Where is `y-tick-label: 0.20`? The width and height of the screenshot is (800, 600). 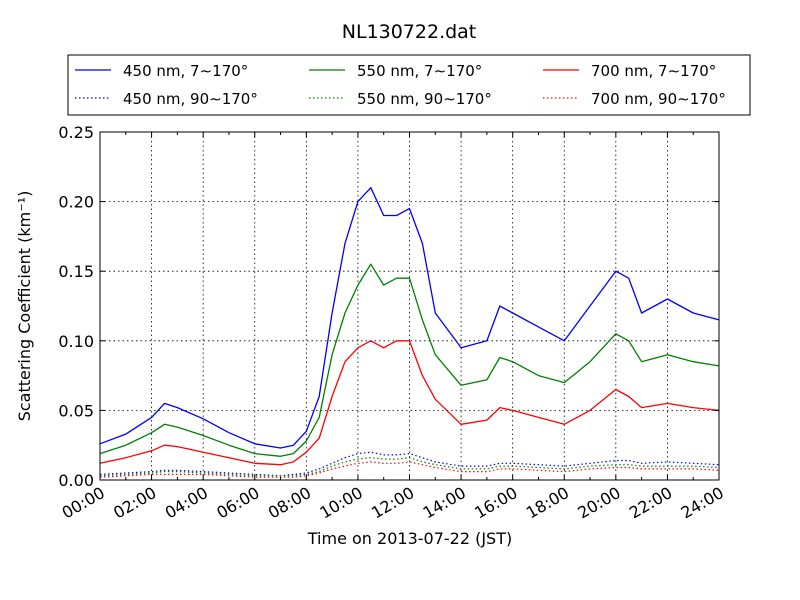 y-tick-label: 0.20 is located at coordinates (76, 202).